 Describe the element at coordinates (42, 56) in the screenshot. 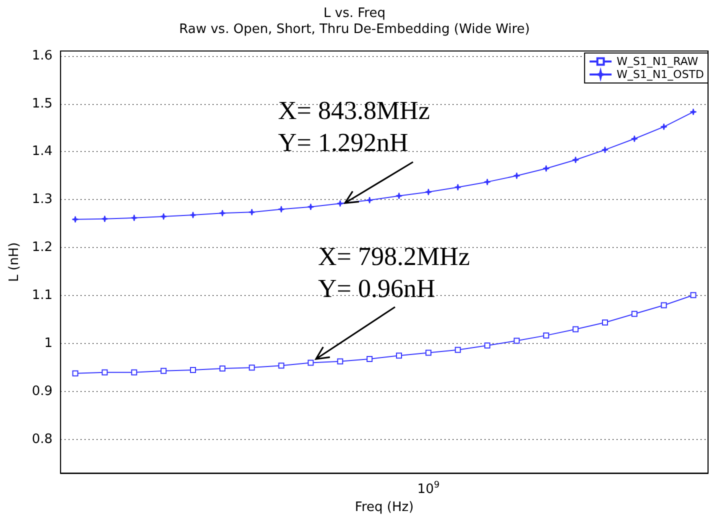

I see `y-tick-label: 1.6` at that location.